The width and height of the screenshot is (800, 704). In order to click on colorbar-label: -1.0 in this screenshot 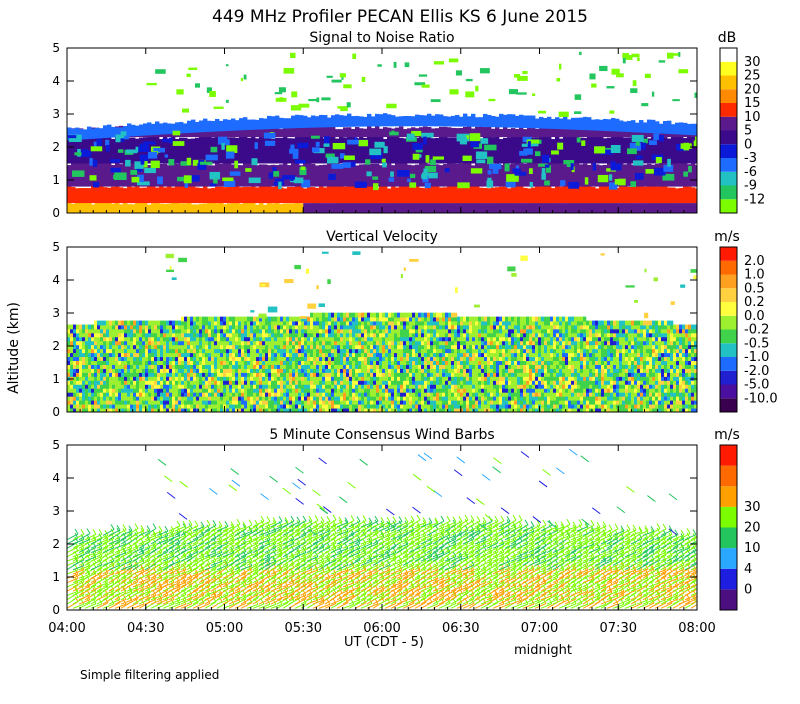, I will do `click(756, 357)`.